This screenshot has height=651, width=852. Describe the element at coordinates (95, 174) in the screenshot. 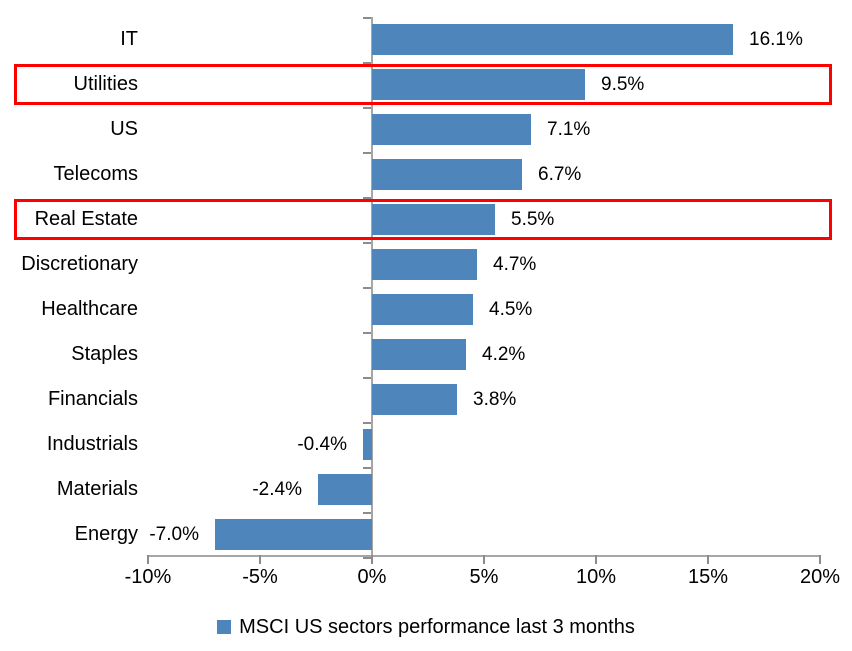

I see `category-label: Telecoms` at that location.